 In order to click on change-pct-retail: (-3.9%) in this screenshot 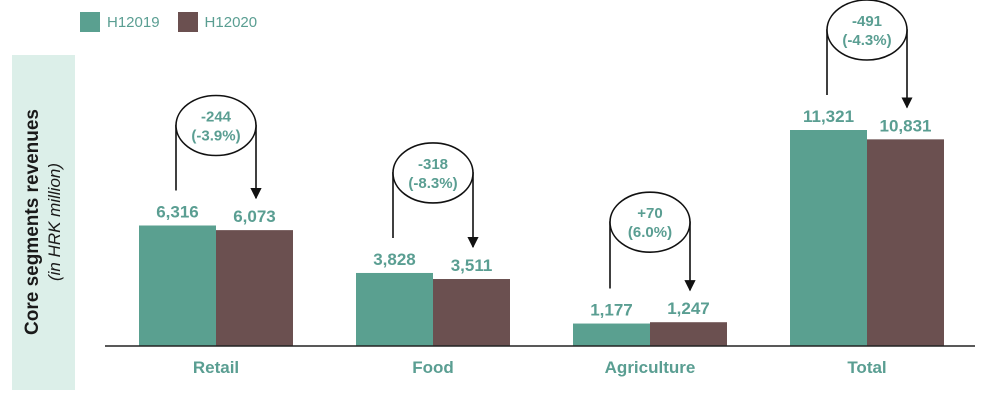, I will do `click(215, 135)`.